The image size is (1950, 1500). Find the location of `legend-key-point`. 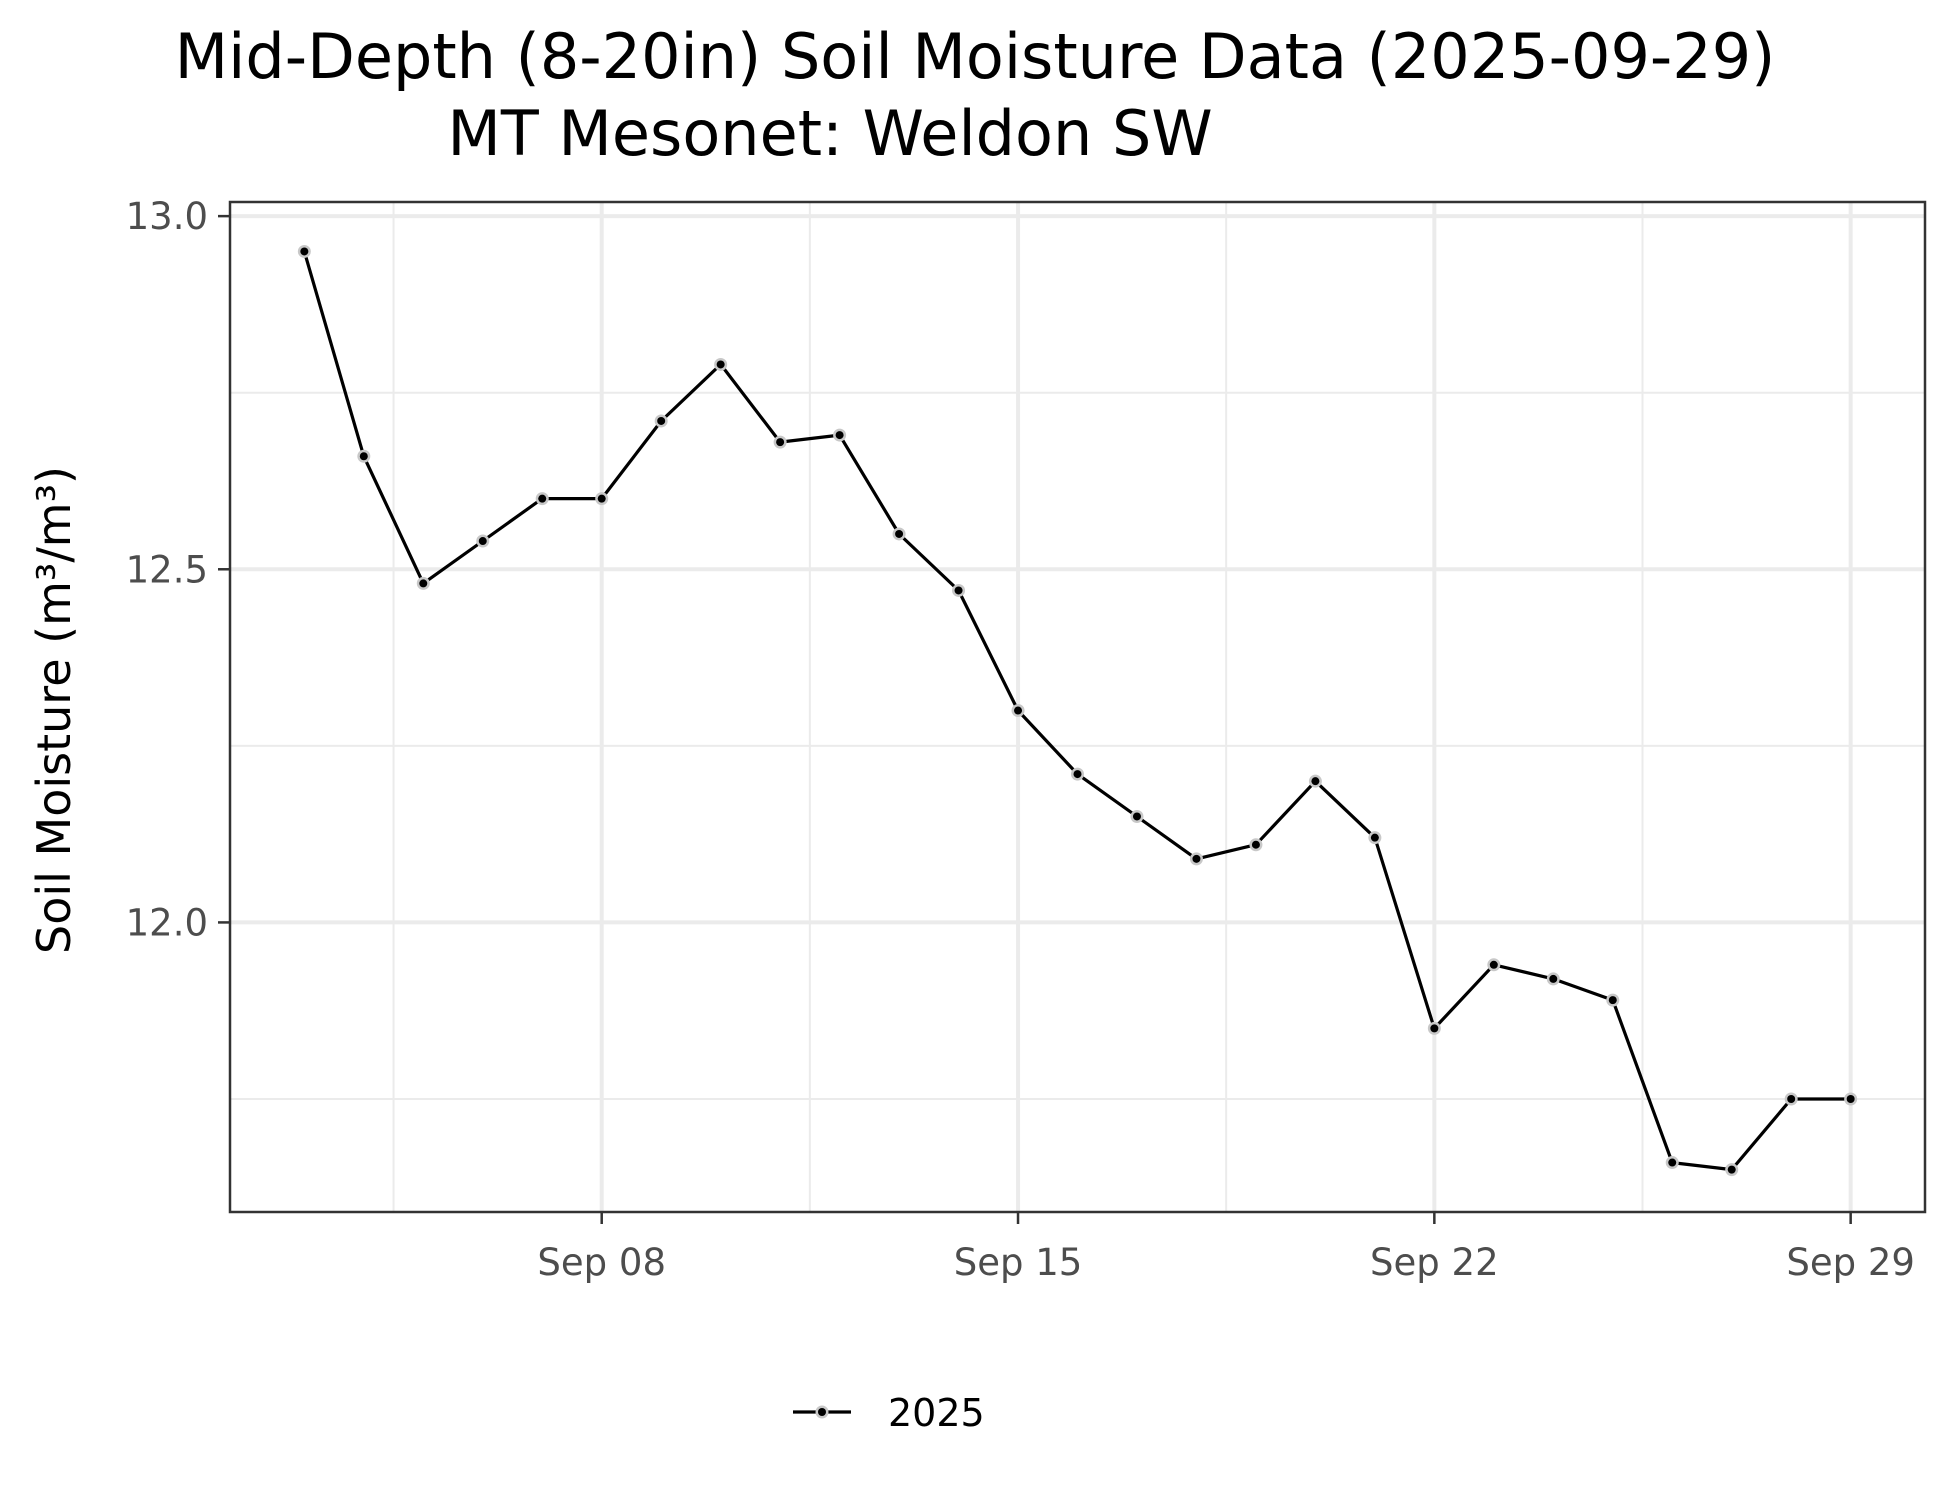

legend-key-point is located at coordinates (822, 1412).